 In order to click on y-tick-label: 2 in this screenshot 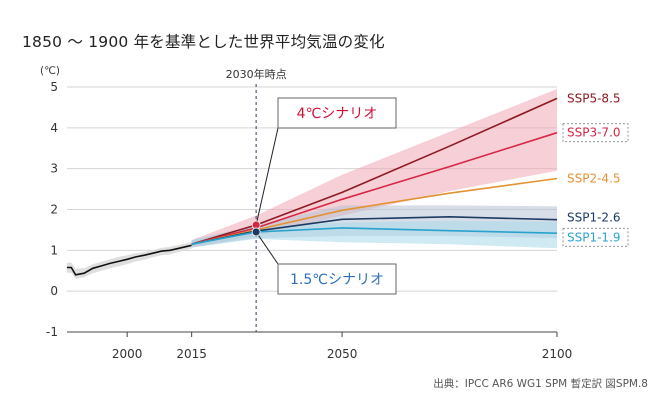, I will do `click(54, 210)`.